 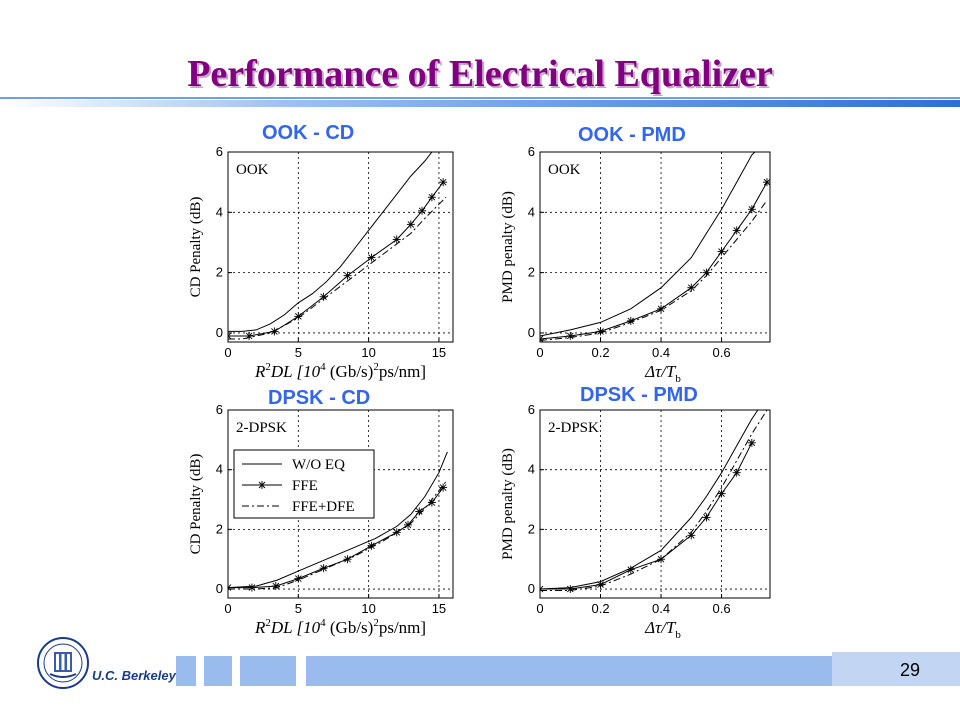 What do you see at coordinates (480, 98) in the screenshot?
I see `title-divider` at bounding box center [480, 98].